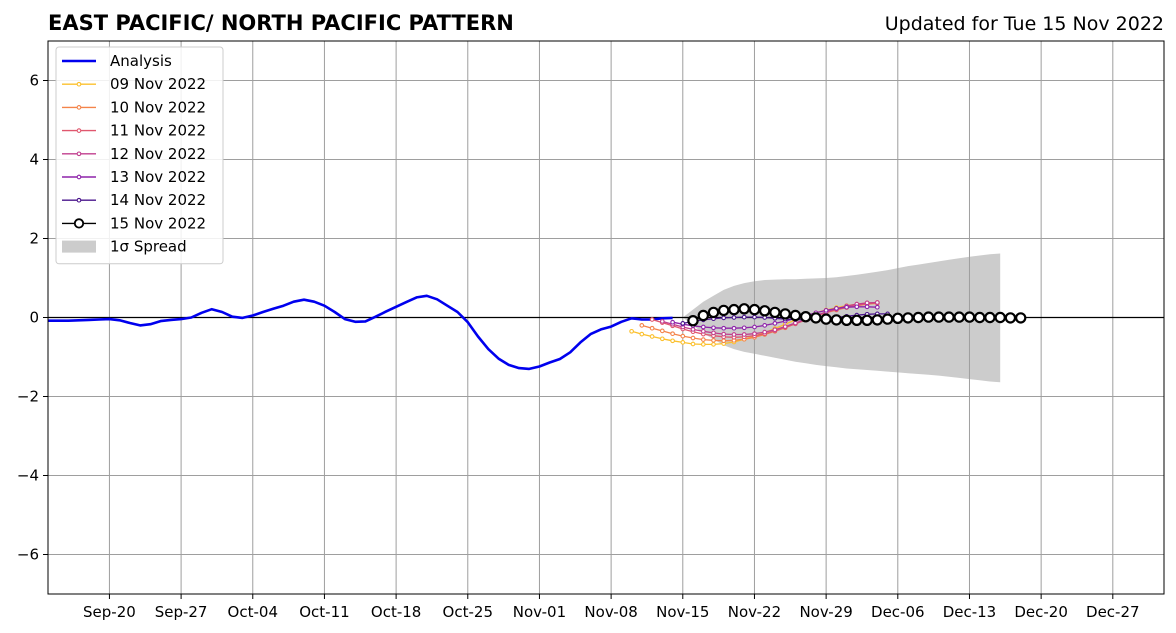 This screenshot has height=633, width=1176. I want to click on x-tick-label: Oct-25, so click(468, 612).